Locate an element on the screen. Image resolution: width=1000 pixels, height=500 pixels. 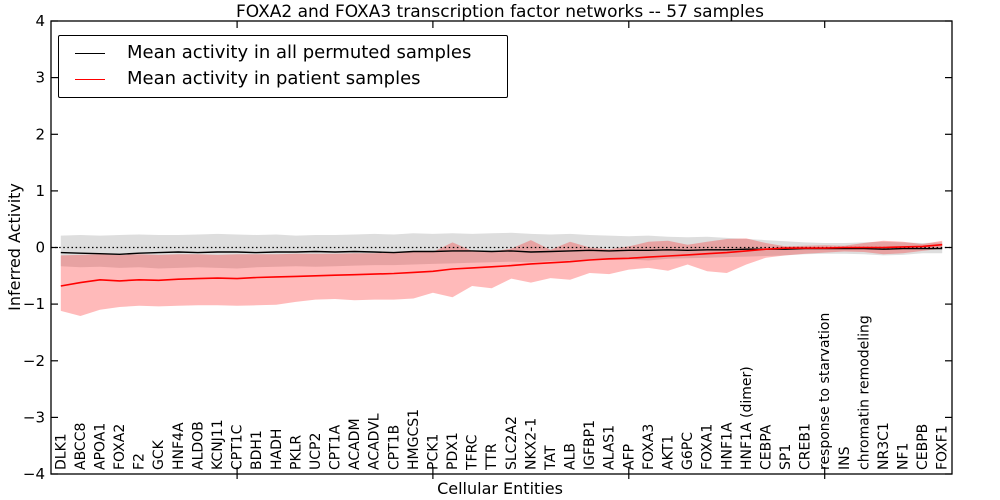
x-category-label: CPT1C is located at coordinates (238, 447).